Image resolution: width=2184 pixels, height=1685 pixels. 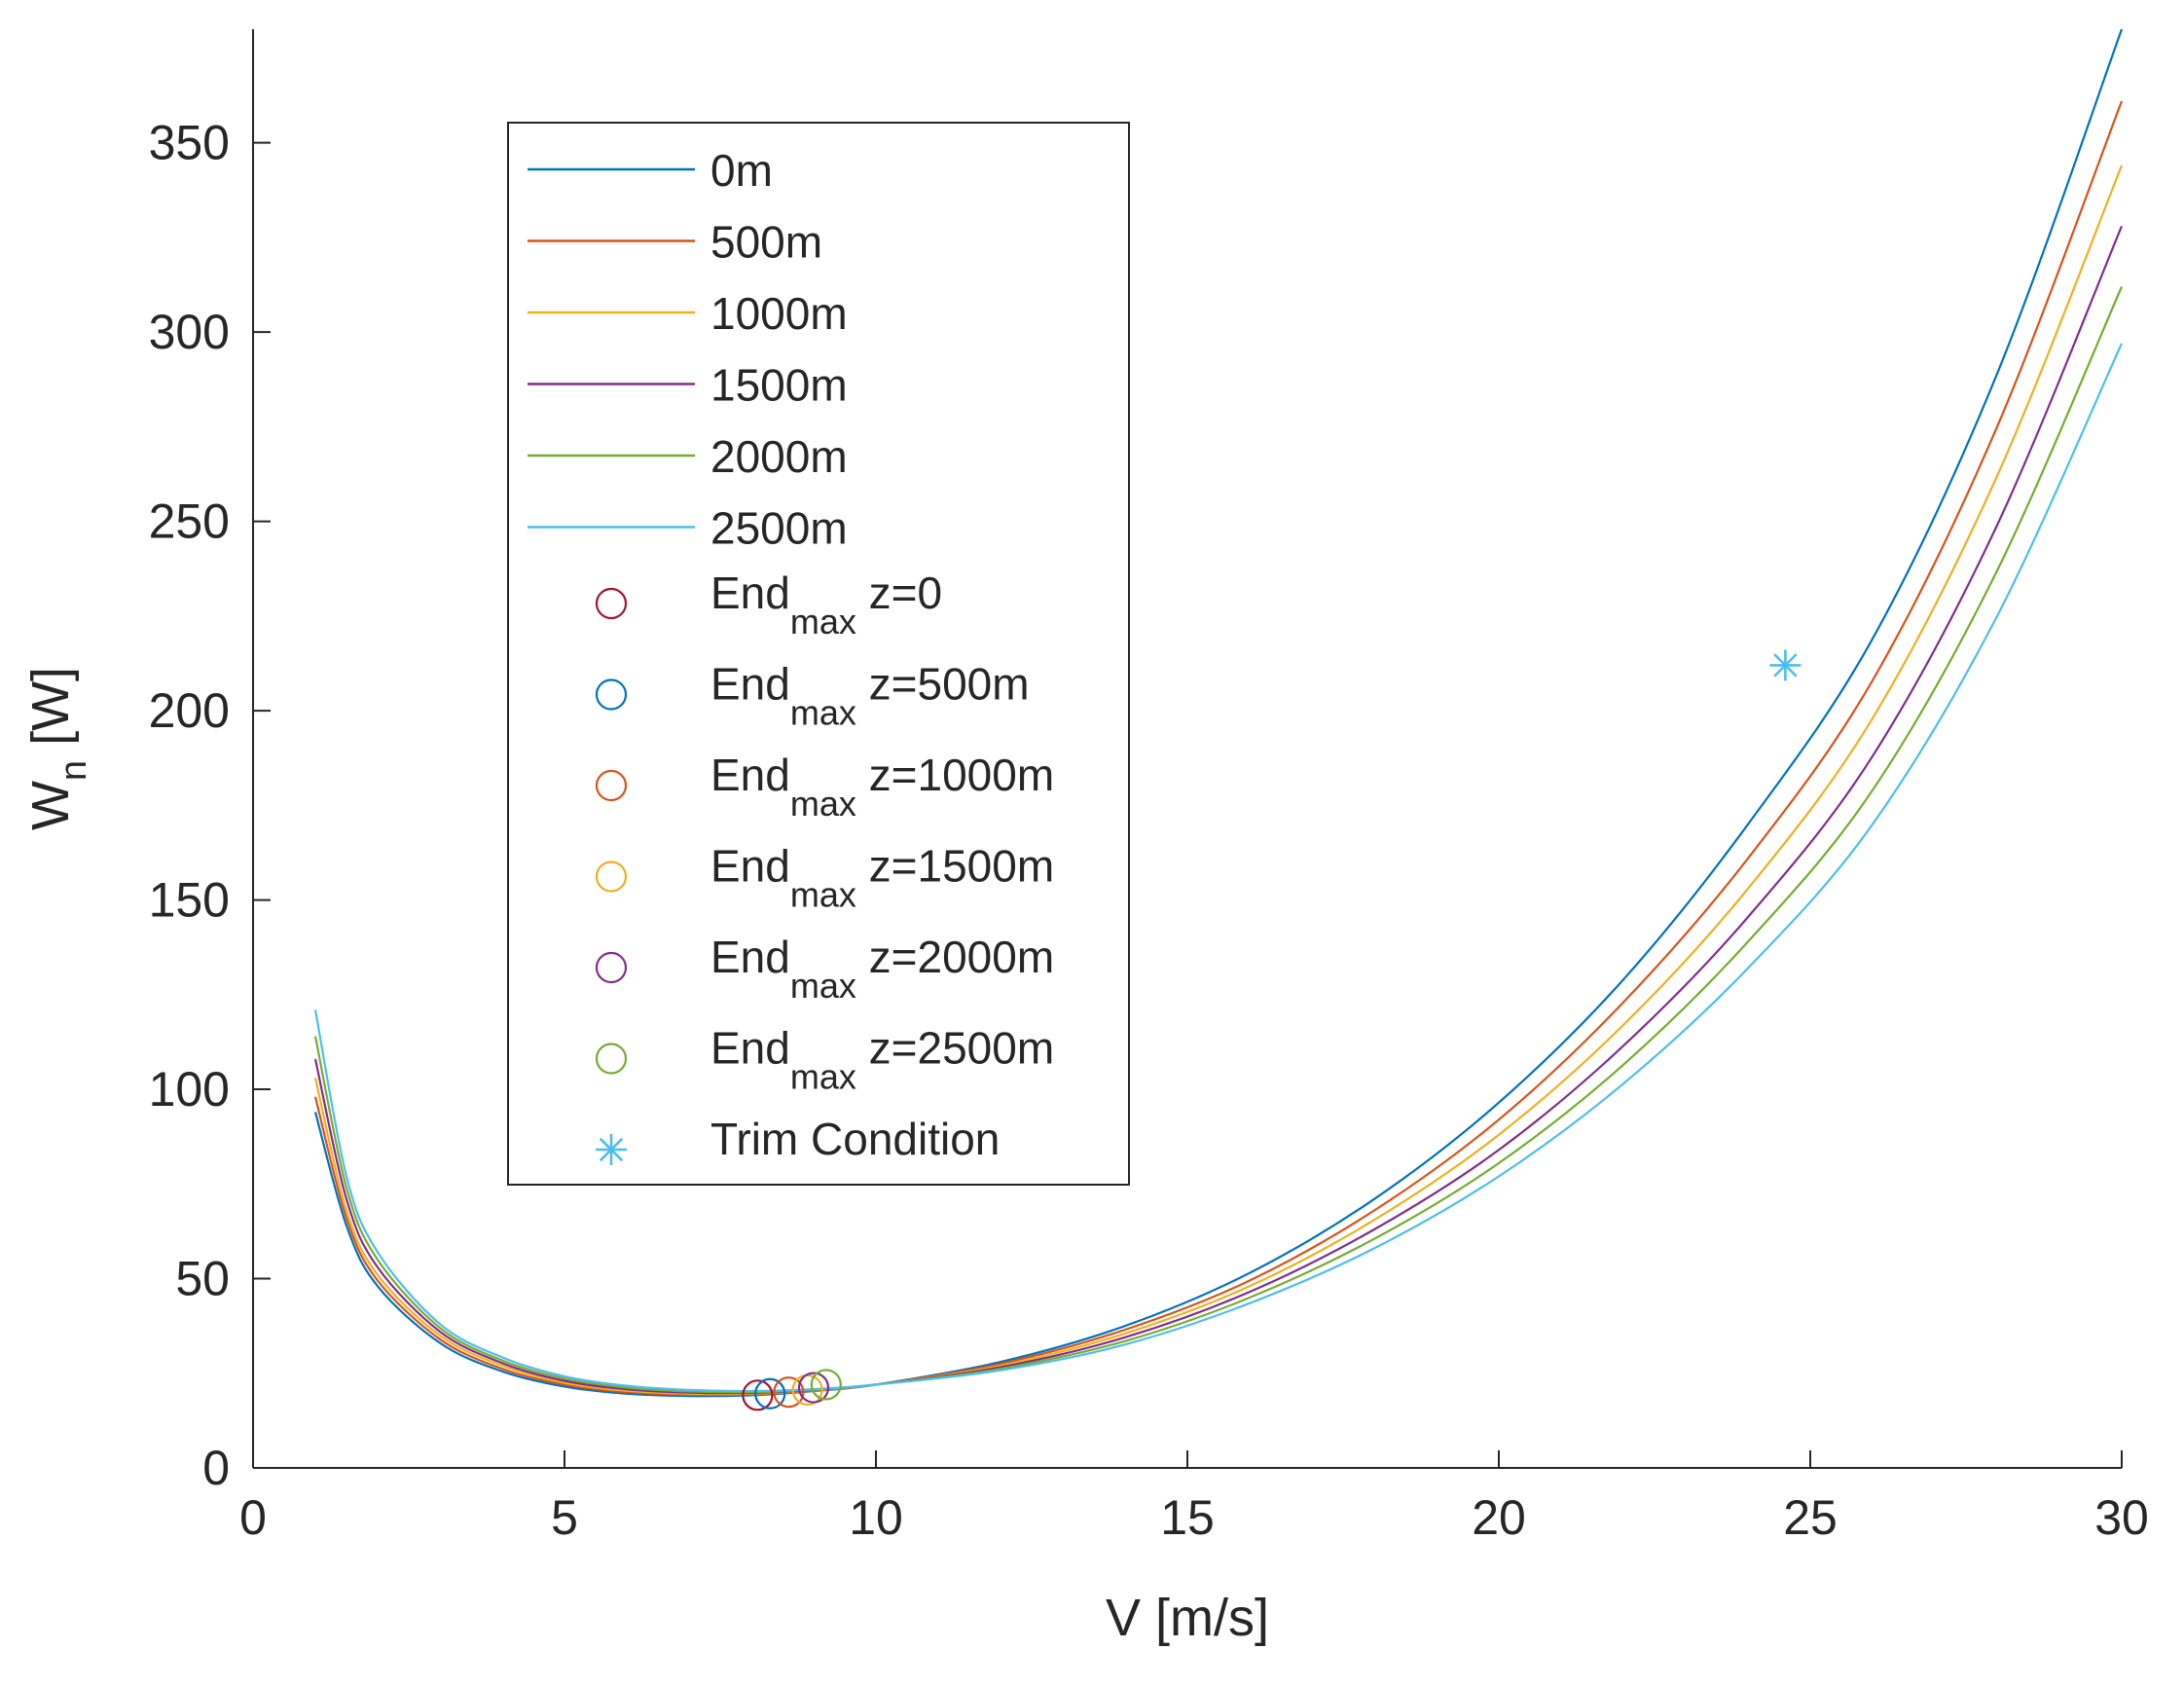 I want to click on x-tick-label: 25, so click(x=1810, y=1517).